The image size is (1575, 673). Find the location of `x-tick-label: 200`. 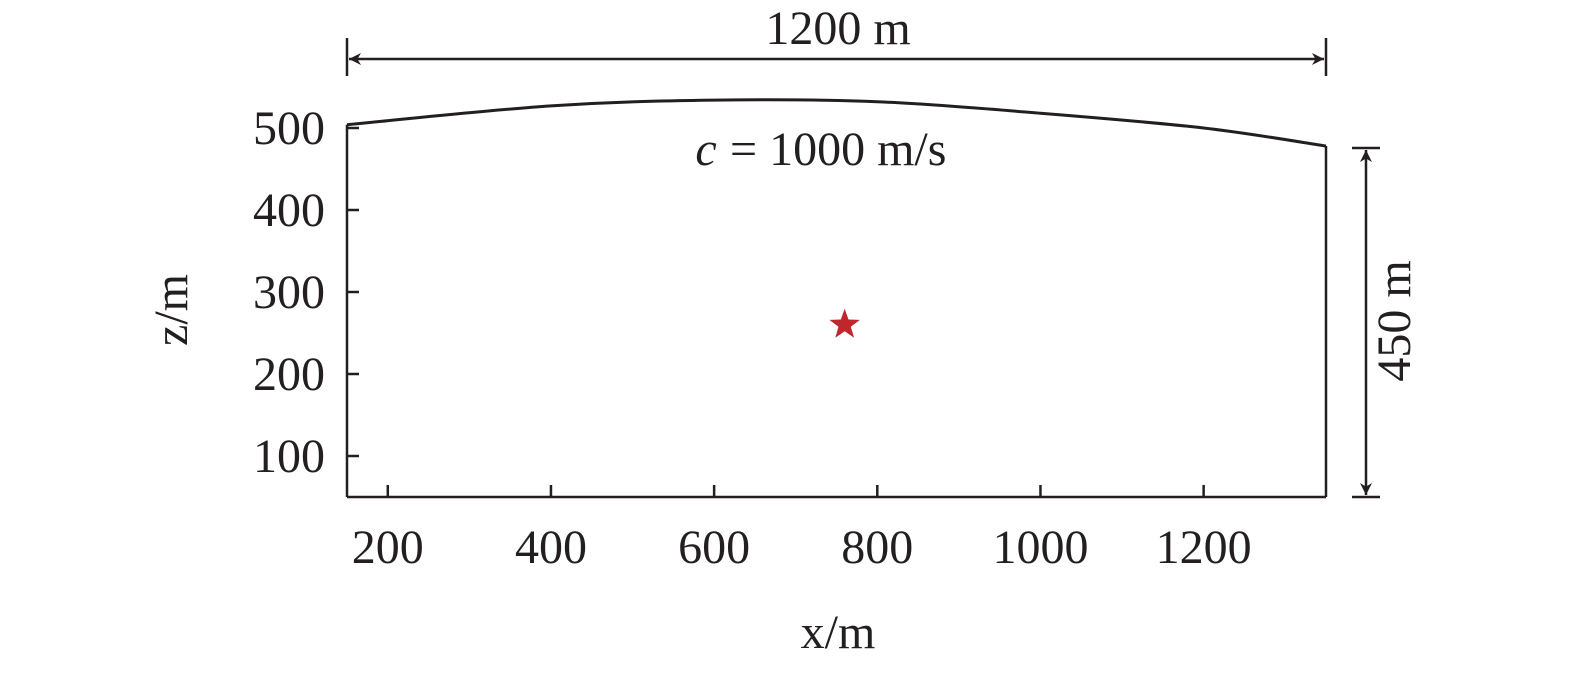

x-tick-label: 200 is located at coordinates (388, 547).